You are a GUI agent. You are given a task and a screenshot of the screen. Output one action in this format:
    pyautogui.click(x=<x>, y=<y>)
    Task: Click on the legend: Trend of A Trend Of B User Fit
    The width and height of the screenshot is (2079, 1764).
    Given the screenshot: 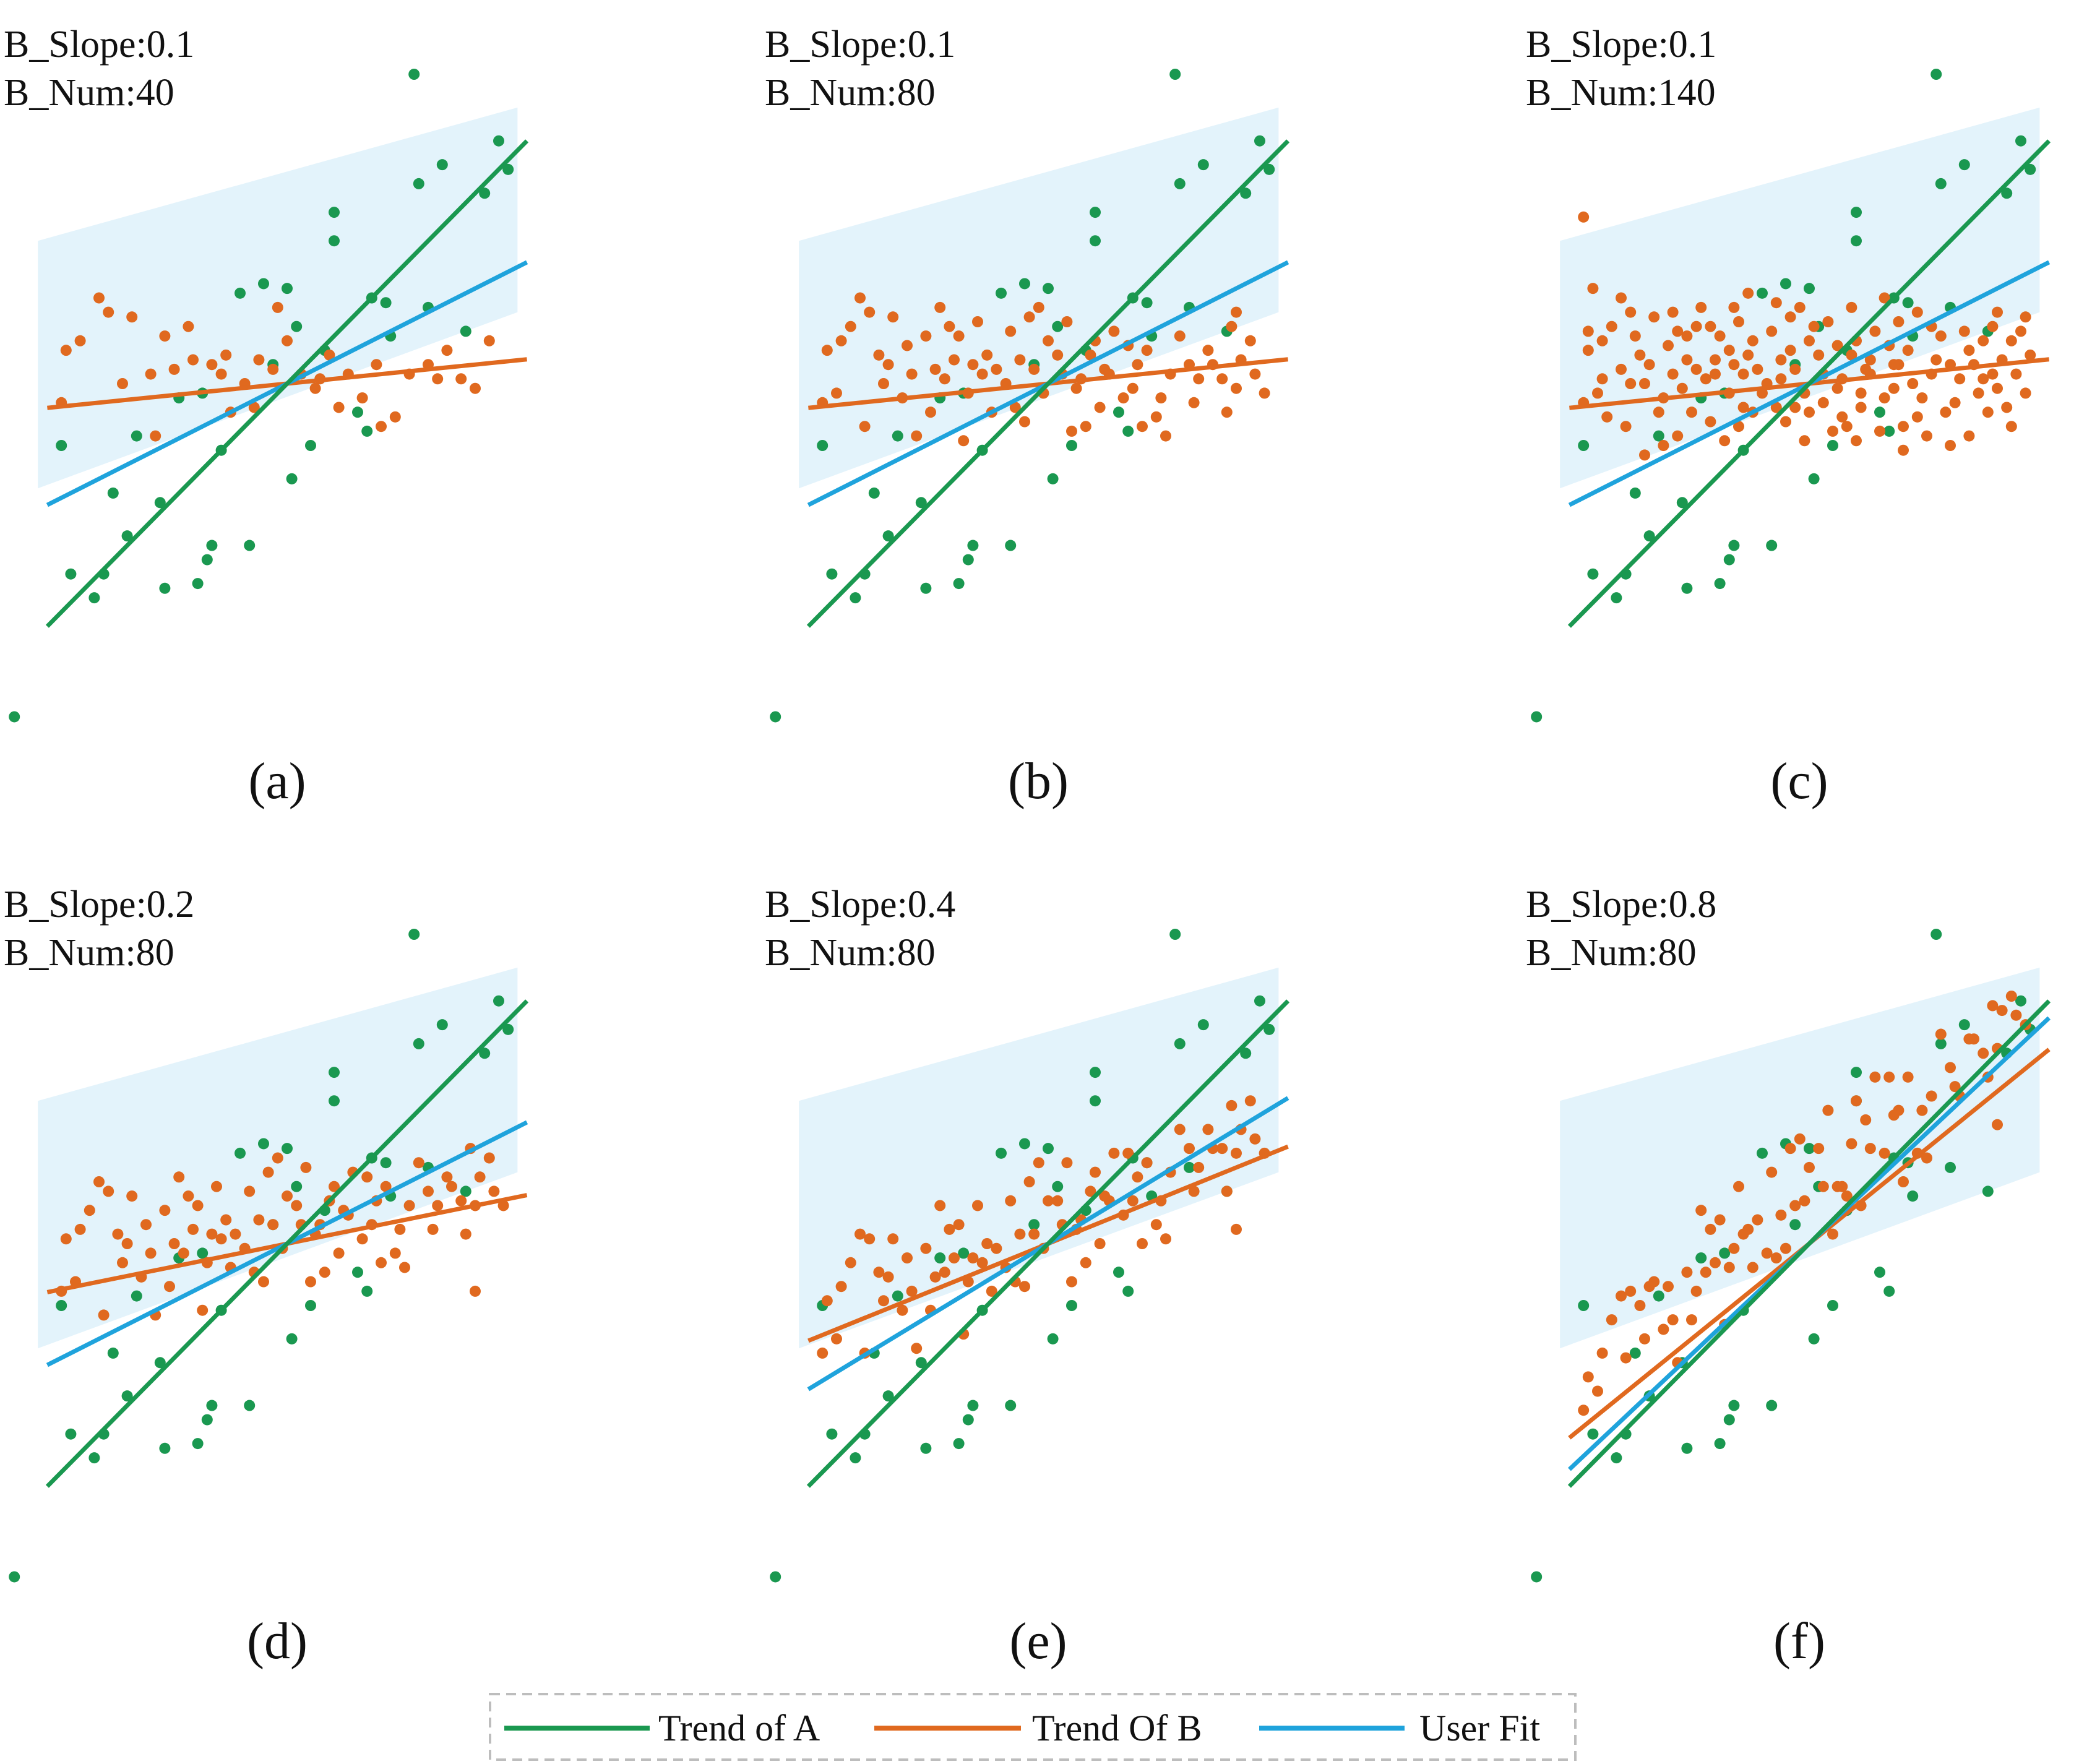 What is the action you would take?
    pyautogui.click(x=1033, y=1727)
    